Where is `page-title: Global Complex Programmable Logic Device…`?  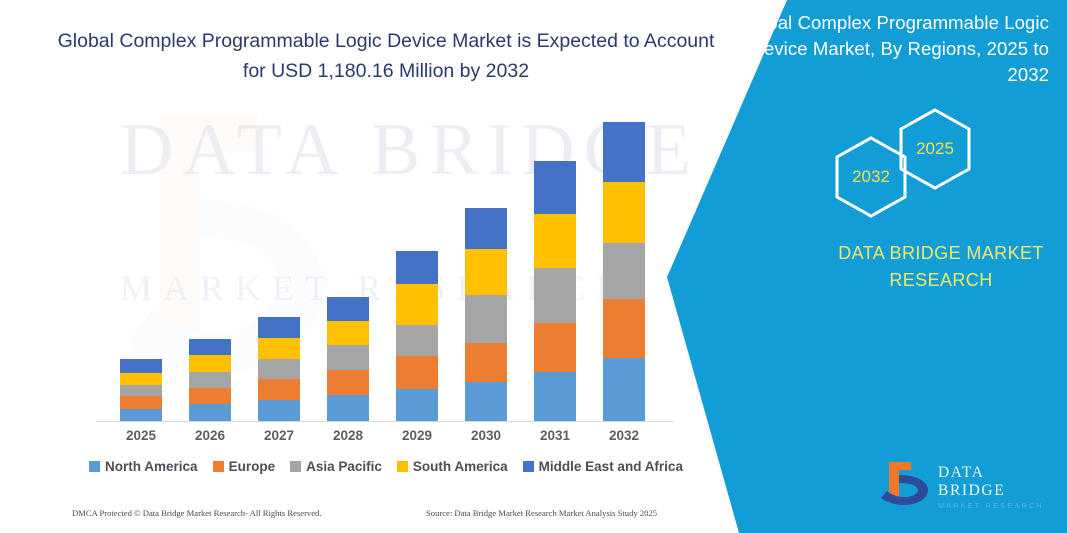 page-title: Global Complex Programmable Logic Device… is located at coordinates (386, 56).